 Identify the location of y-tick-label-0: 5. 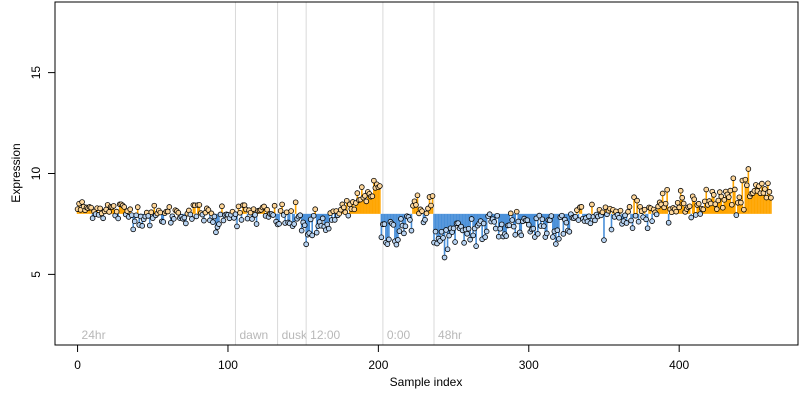
(36, 274).